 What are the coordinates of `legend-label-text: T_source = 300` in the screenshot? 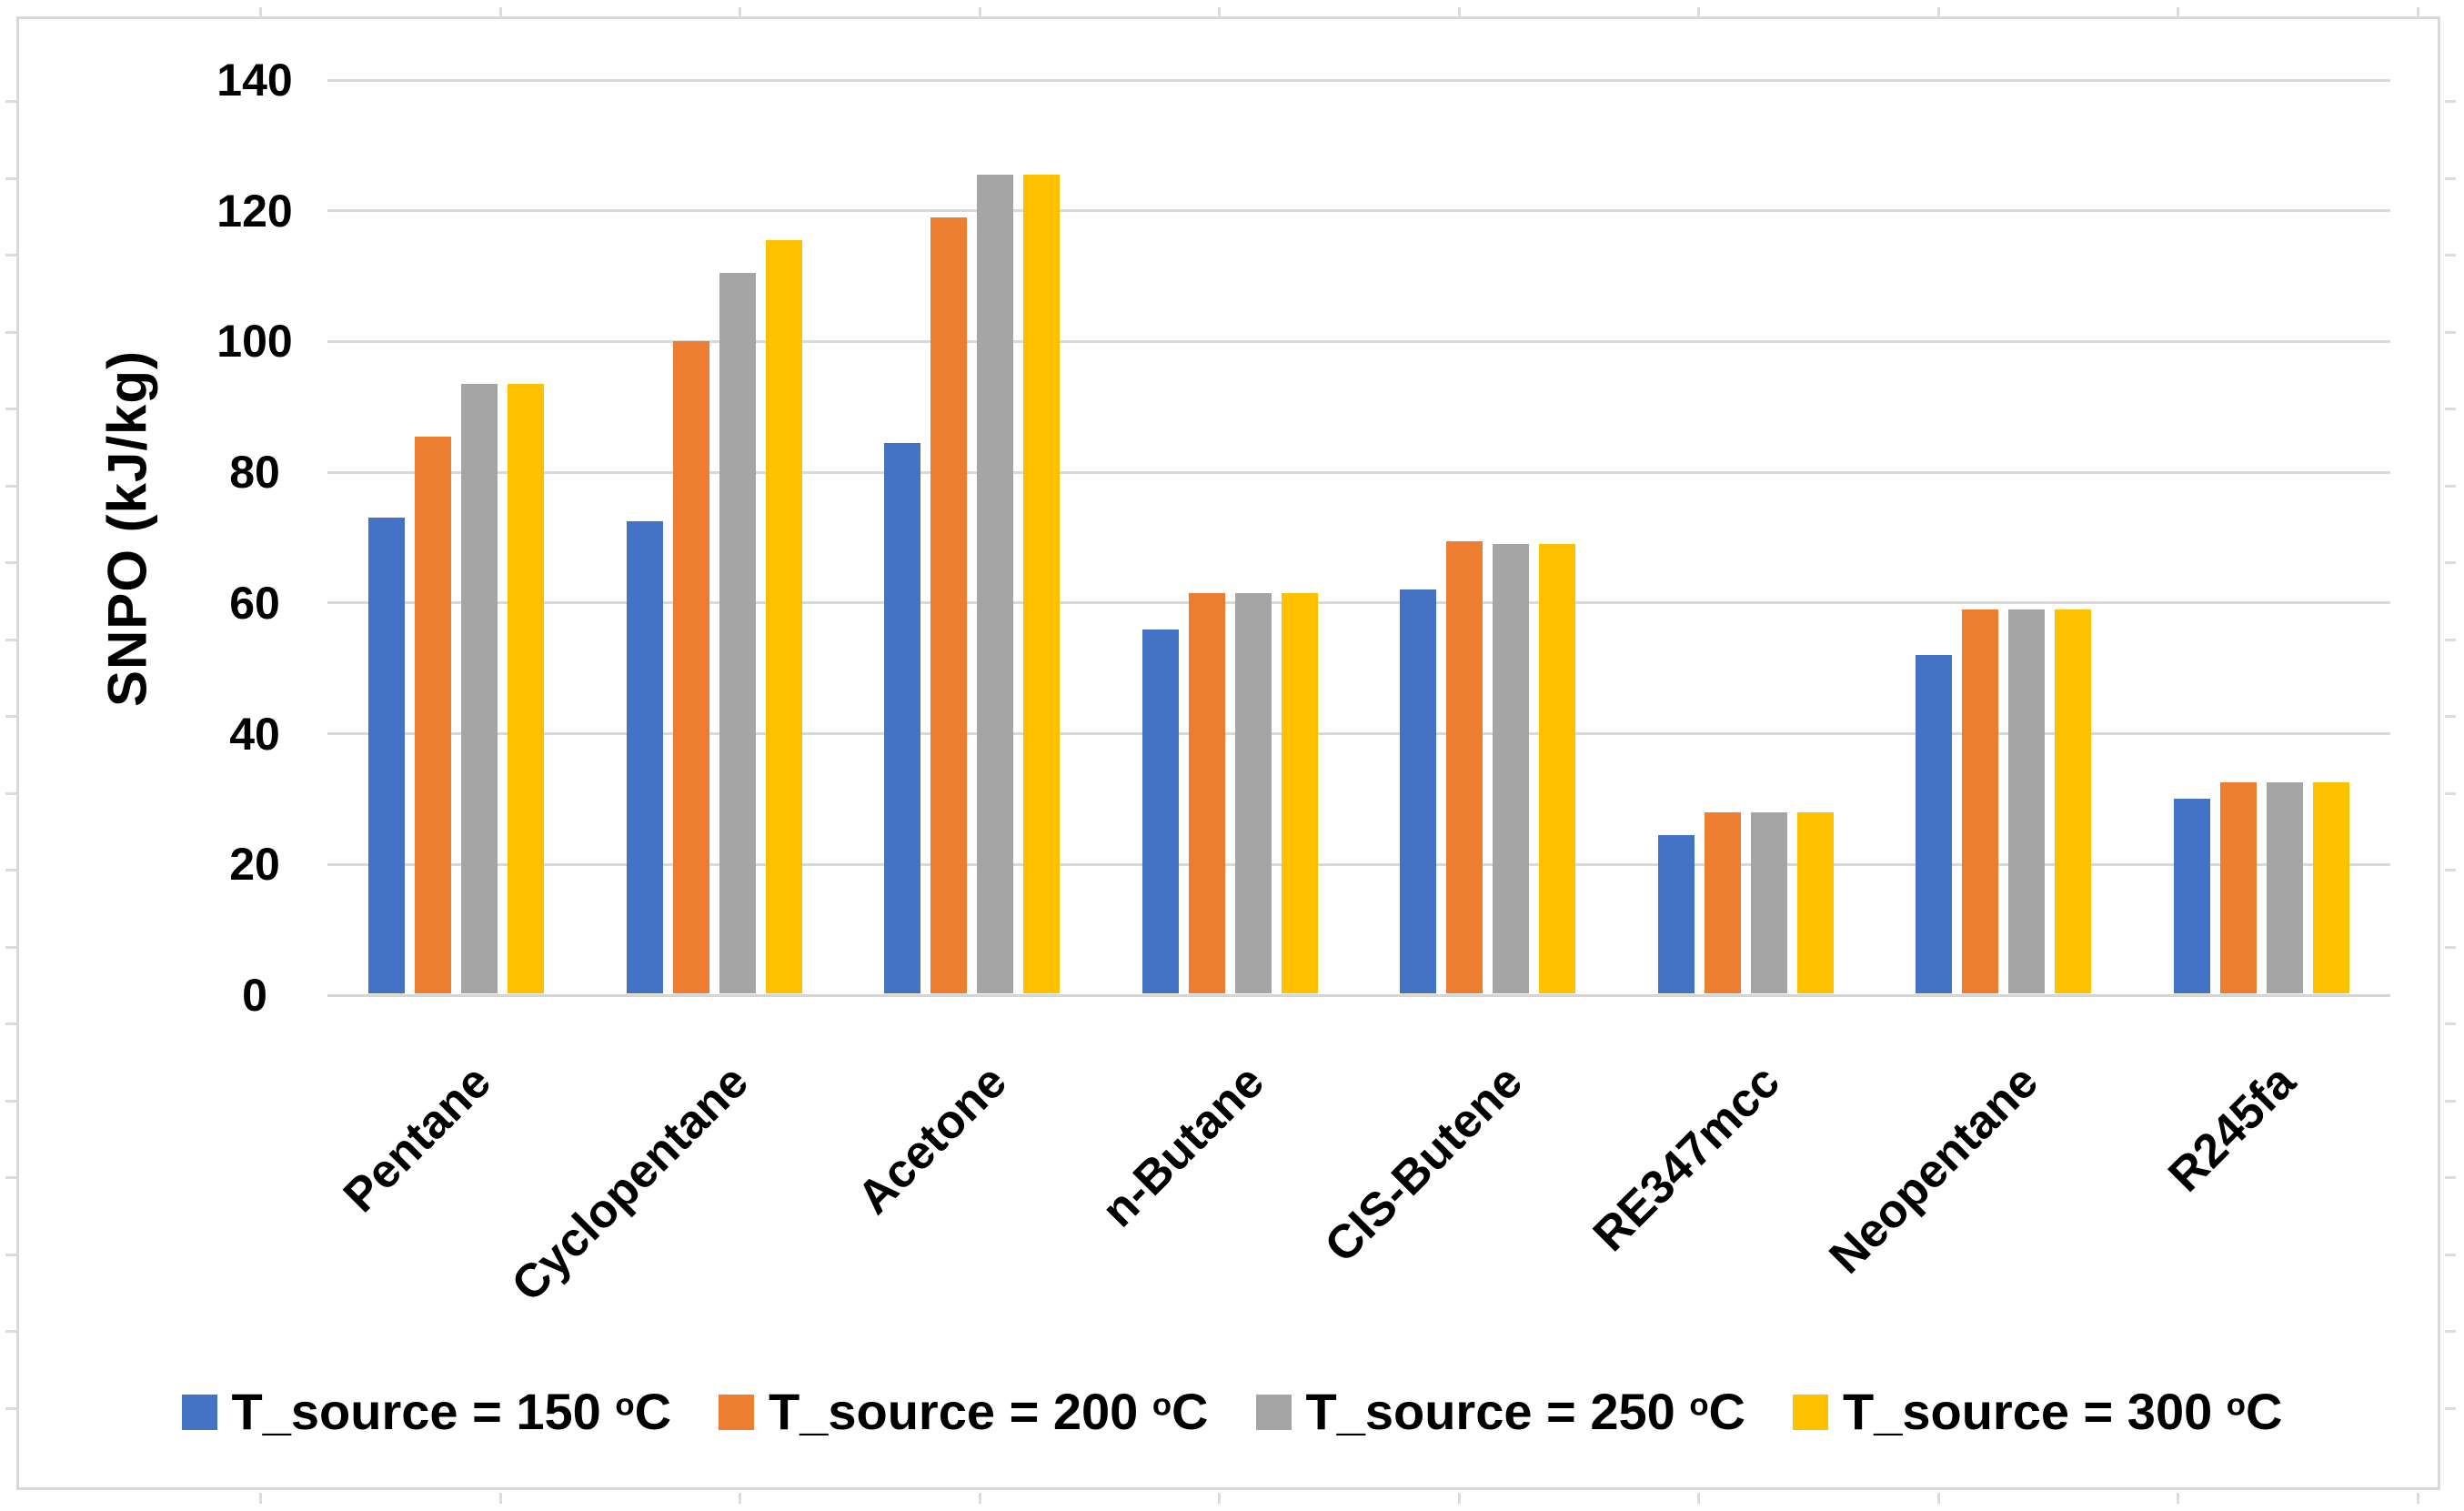 It's located at (2034, 1411).